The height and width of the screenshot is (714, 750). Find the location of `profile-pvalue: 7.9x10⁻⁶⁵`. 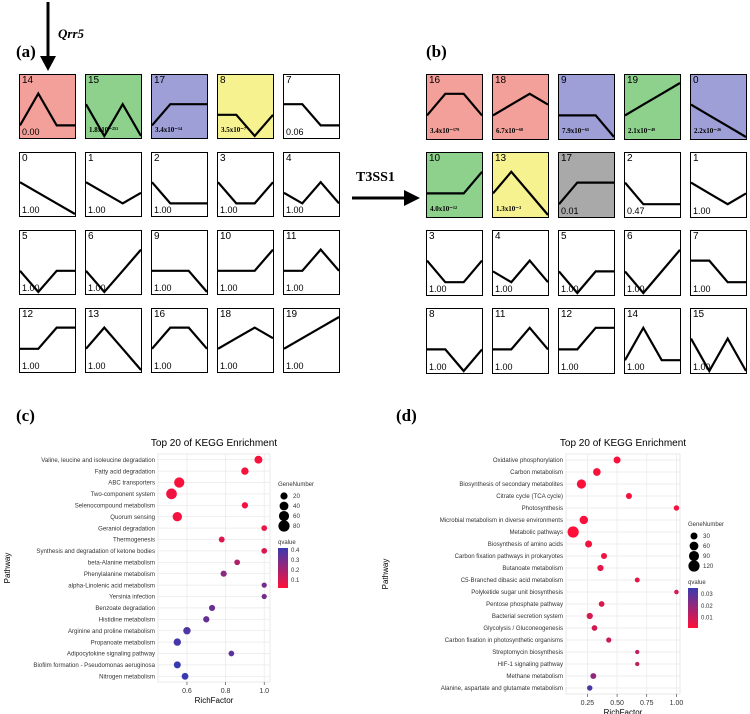

profile-pvalue: 7.9x10⁻⁶⁵ is located at coordinates (576, 131).